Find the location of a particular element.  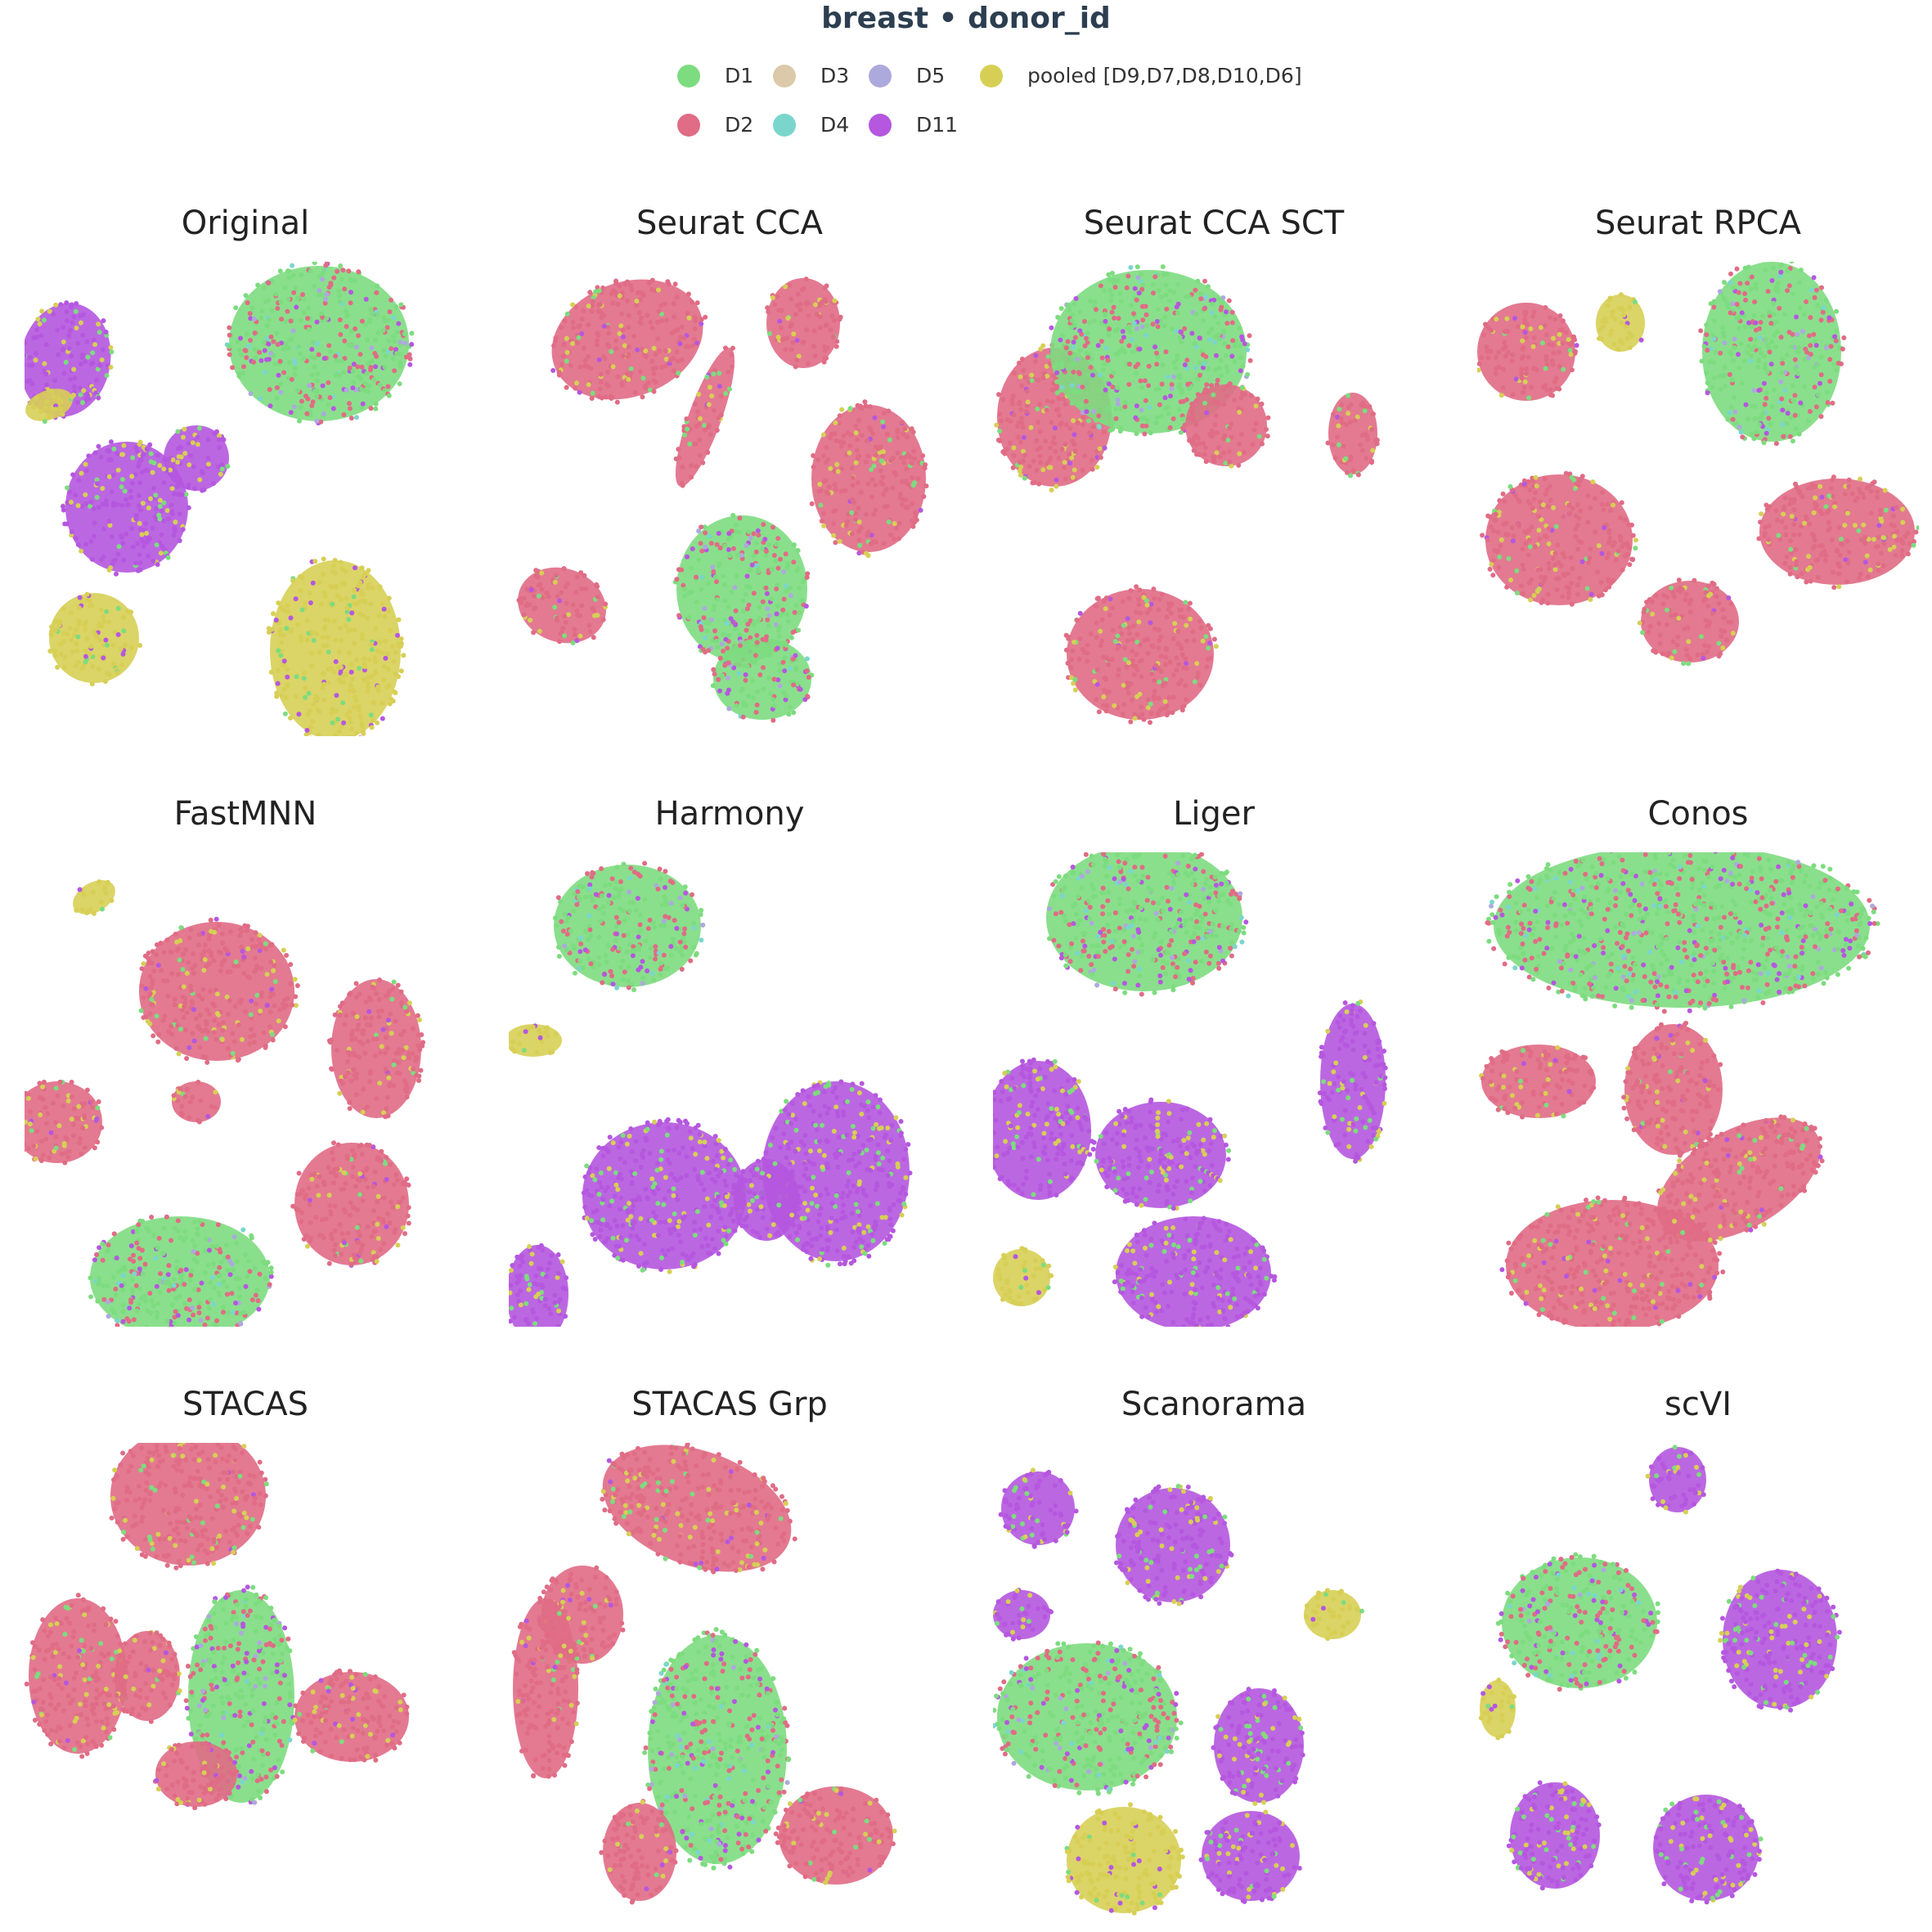

figure-title: breast • donor_id is located at coordinates (966, 18).